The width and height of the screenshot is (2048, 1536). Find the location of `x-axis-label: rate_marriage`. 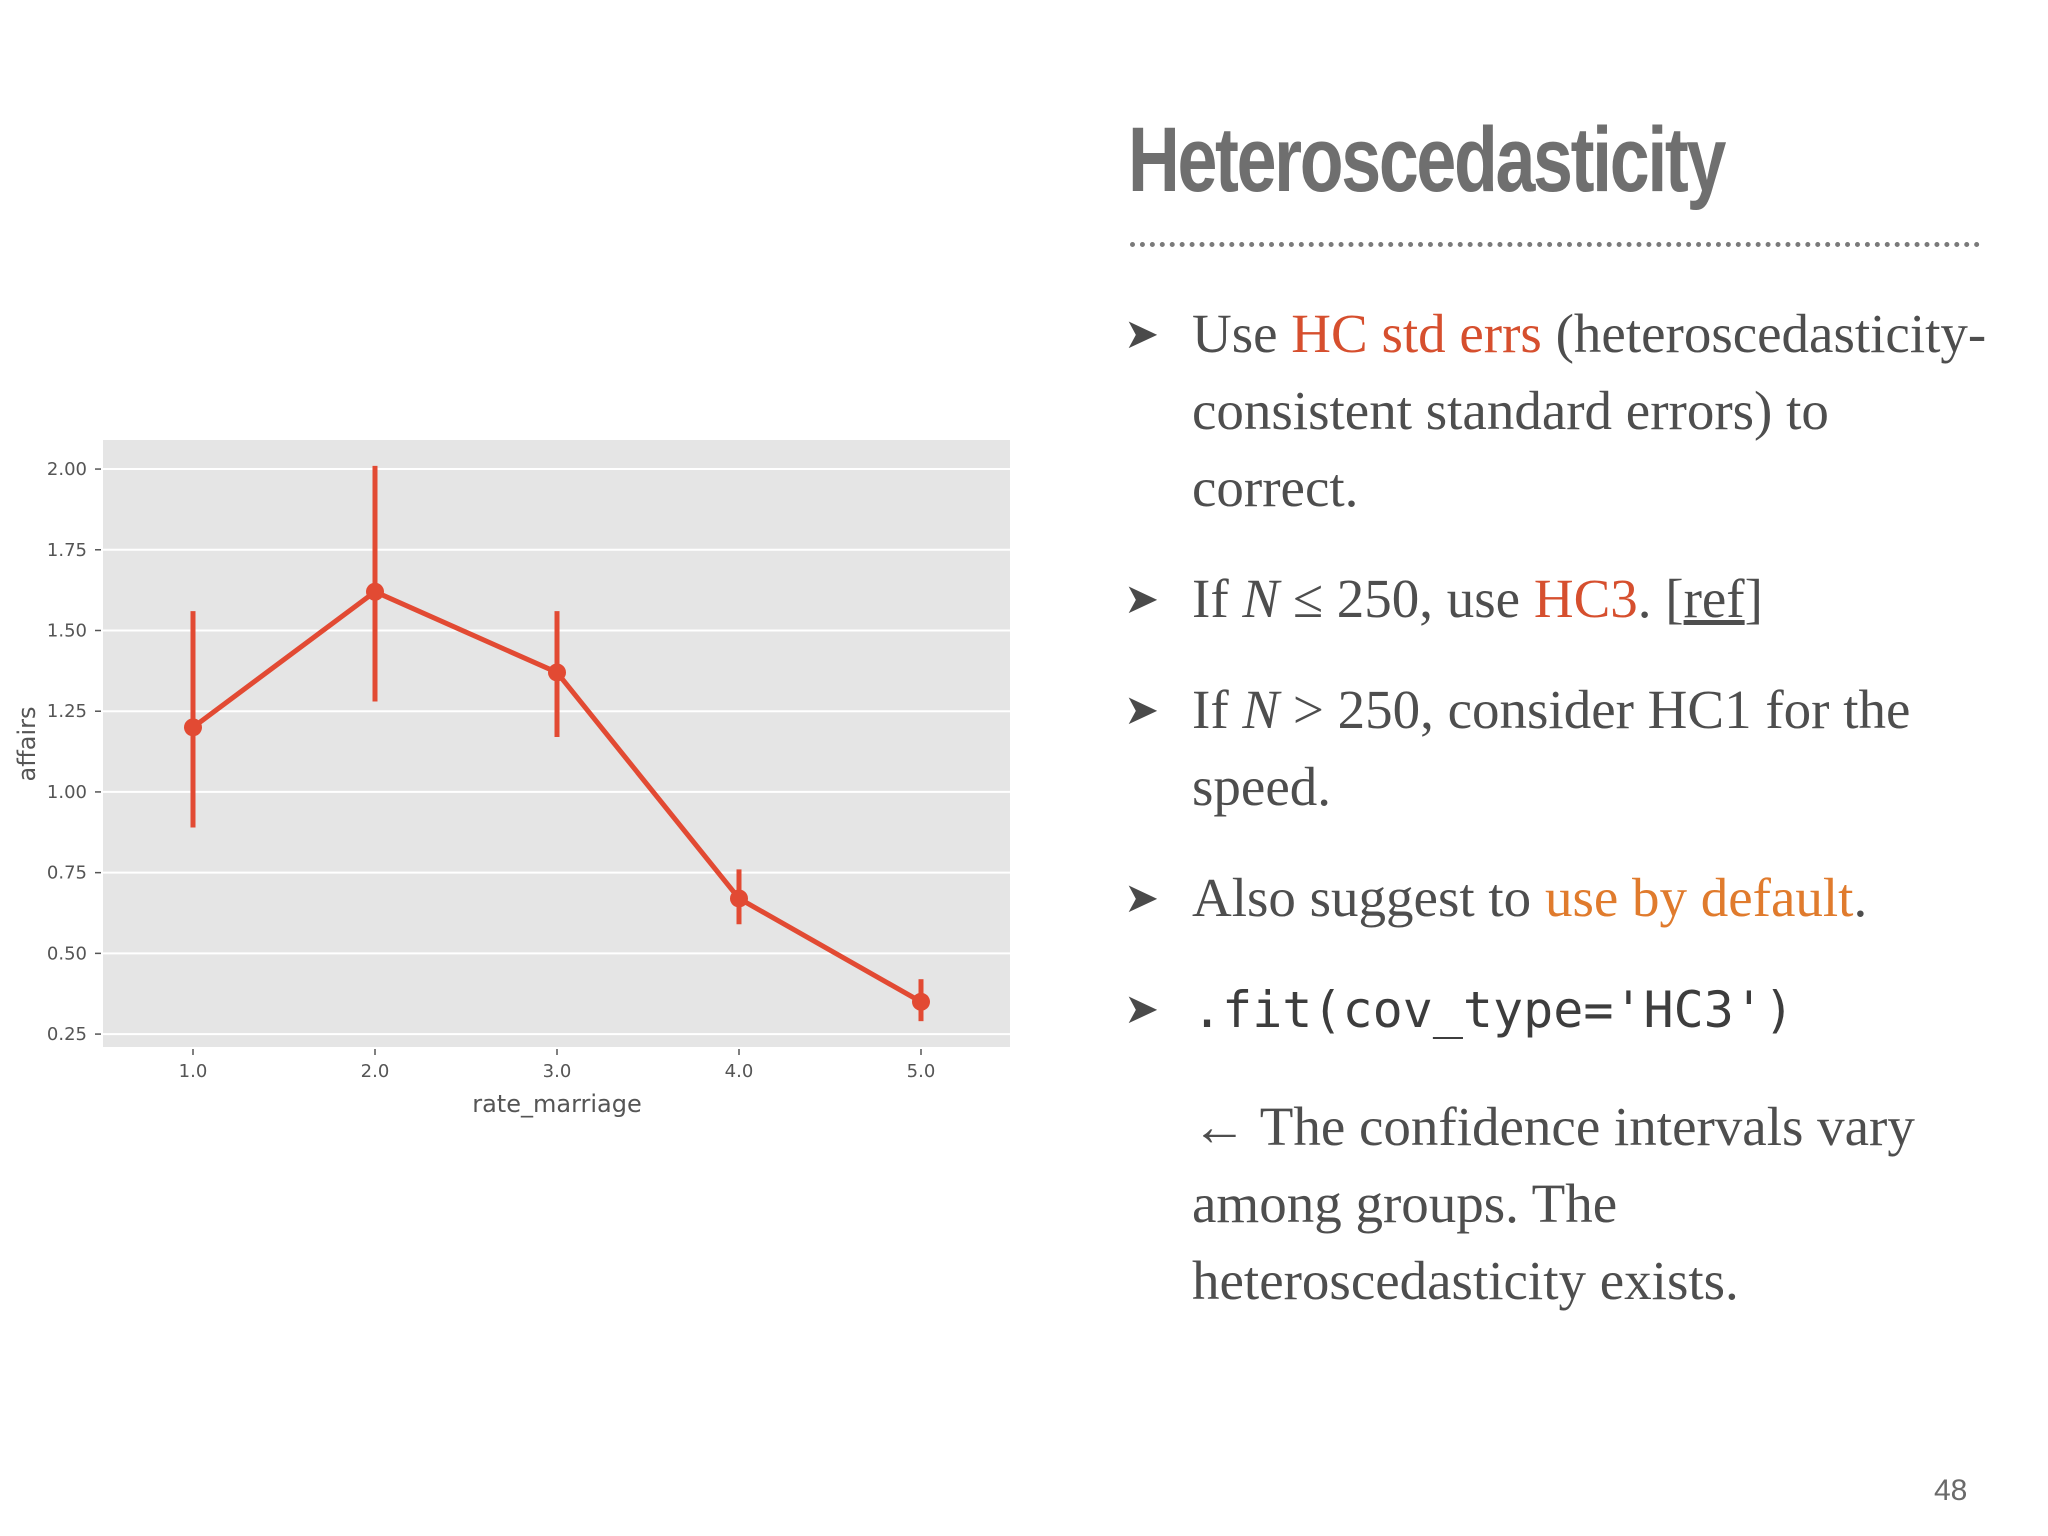

x-axis-label: rate_marriage is located at coordinates (557, 1104).